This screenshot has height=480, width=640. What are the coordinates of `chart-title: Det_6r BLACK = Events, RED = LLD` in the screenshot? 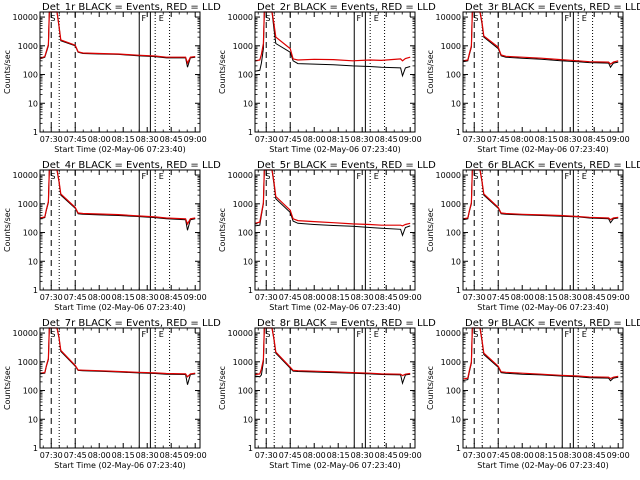 It's located at (552, 165).